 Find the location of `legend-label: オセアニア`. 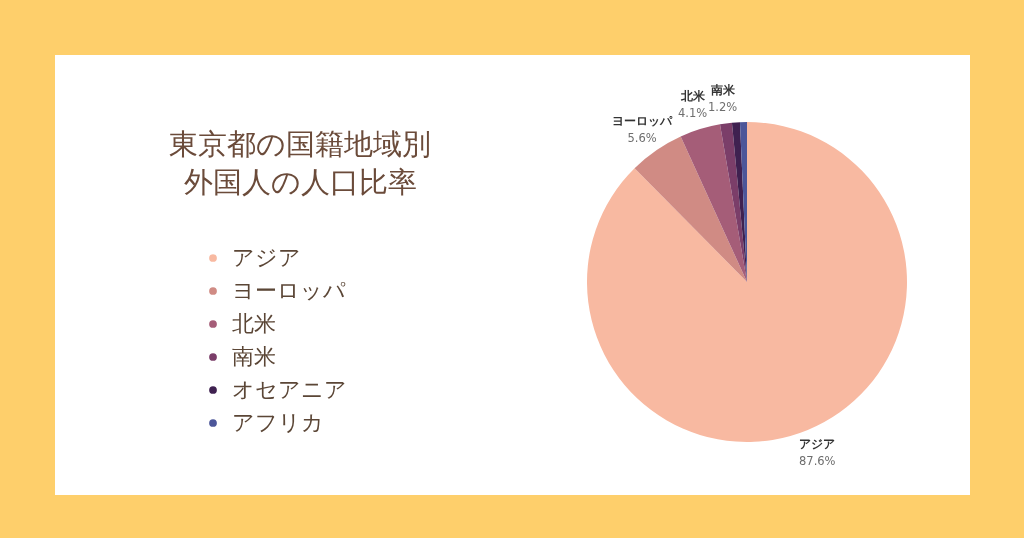

legend-label: オセアニア is located at coordinates (289, 389).